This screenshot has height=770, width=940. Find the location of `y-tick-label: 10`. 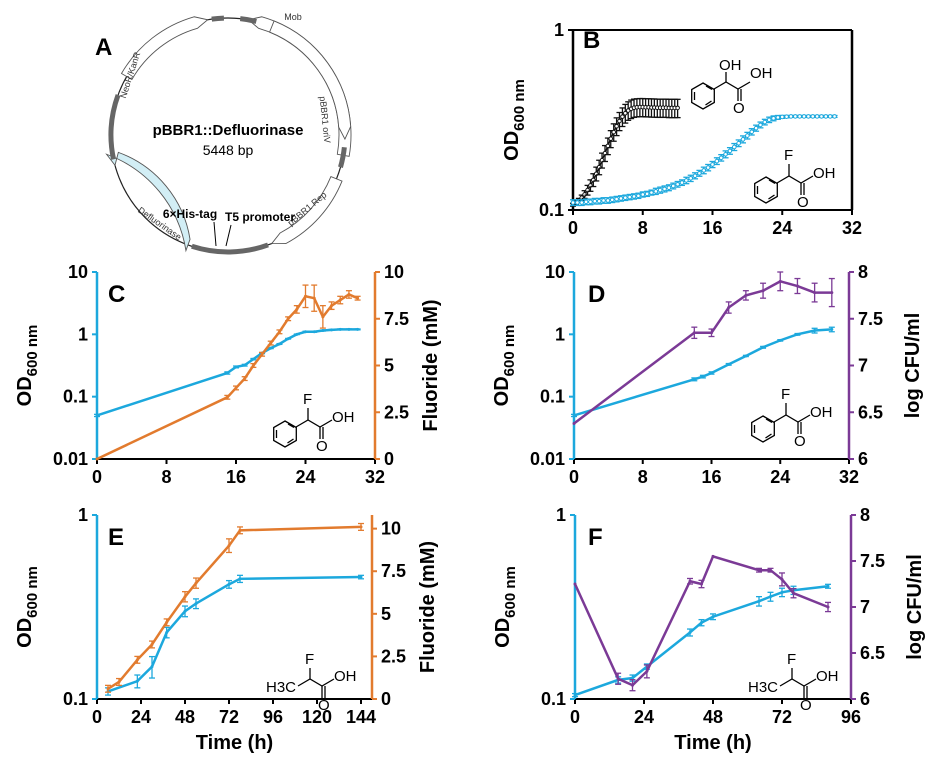

y-tick-label: 10 is located at coordinates (78, 272).